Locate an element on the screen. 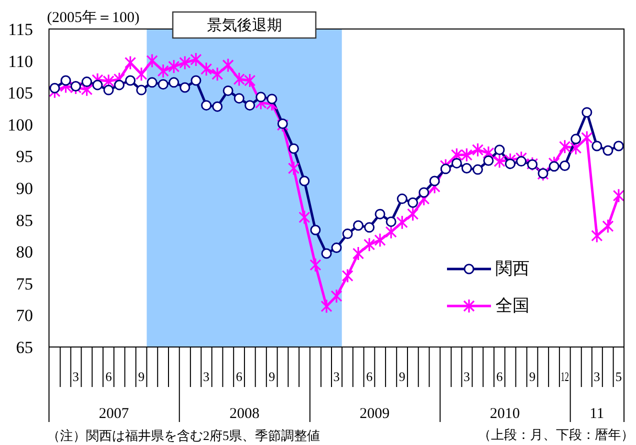  y-tick-label: 70 is located at coordinates (24, 316).